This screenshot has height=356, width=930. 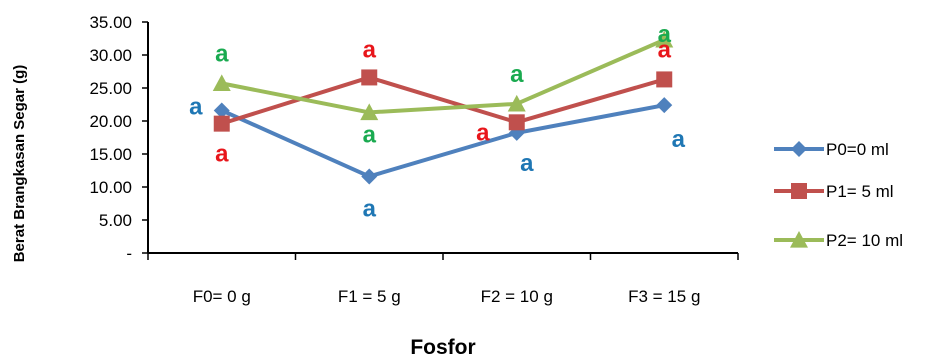 I want to click on y-tick-label: 5.00, so click(x=115, y=220).